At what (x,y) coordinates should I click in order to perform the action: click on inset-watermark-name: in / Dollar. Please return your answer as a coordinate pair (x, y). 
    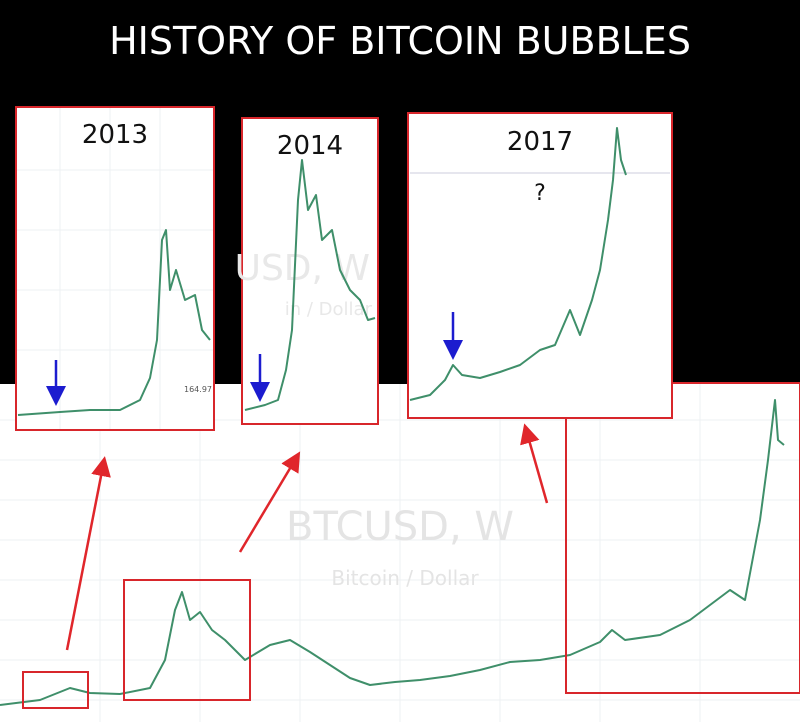
    Looking at the image, I should click on (329, 309).